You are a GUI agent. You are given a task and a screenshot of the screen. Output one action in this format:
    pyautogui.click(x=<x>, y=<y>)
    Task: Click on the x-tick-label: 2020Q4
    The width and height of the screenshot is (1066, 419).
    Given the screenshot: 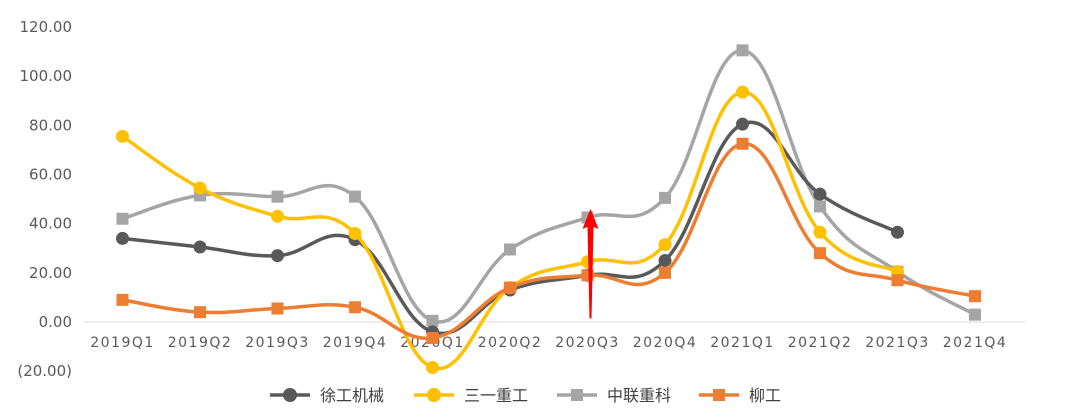 What is the action you would take?
    pyautogui.click(x=665, y=343)
    